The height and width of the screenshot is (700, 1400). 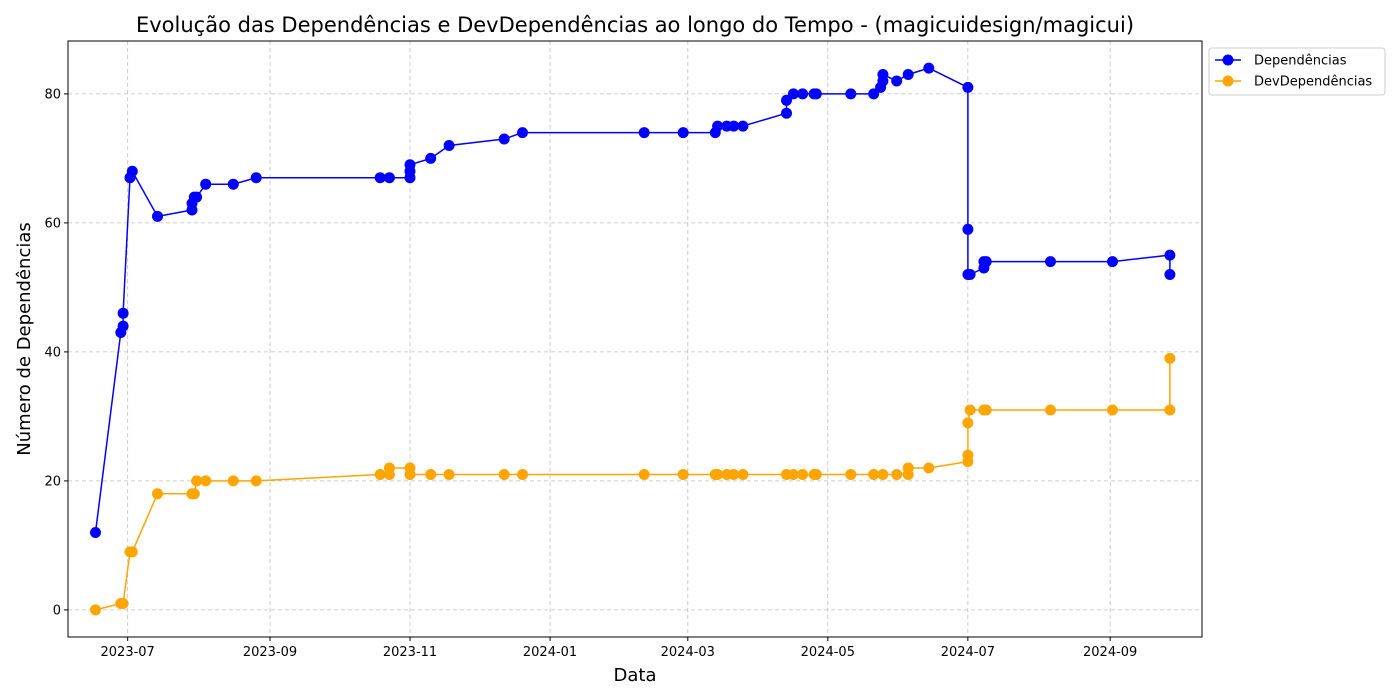 What do you see at coordinates (1228, 60) in the screenshot?
I see `legend-marker-dependencias` at bounding box center [1228, 60].